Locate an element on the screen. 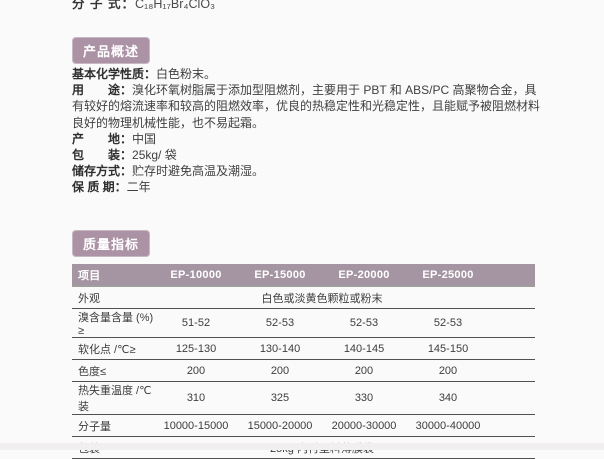 The width and height of the screenshot is (604, 459). spec-column-header: EP-10000 is located at coordinates (196, 275).